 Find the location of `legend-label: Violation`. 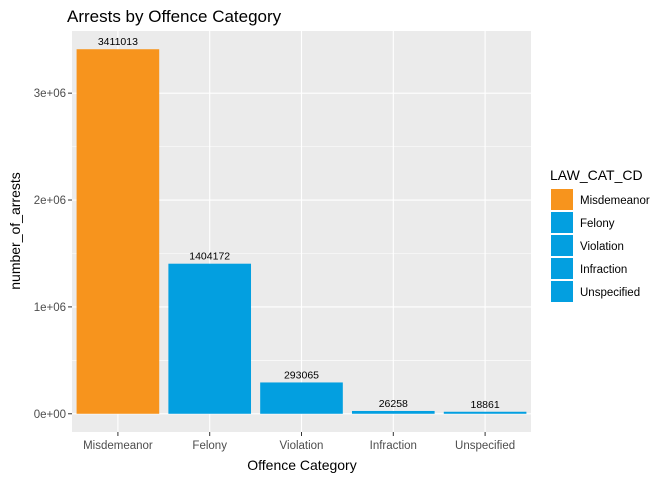

legend-label: Violation is located at coordinates (602, 247).